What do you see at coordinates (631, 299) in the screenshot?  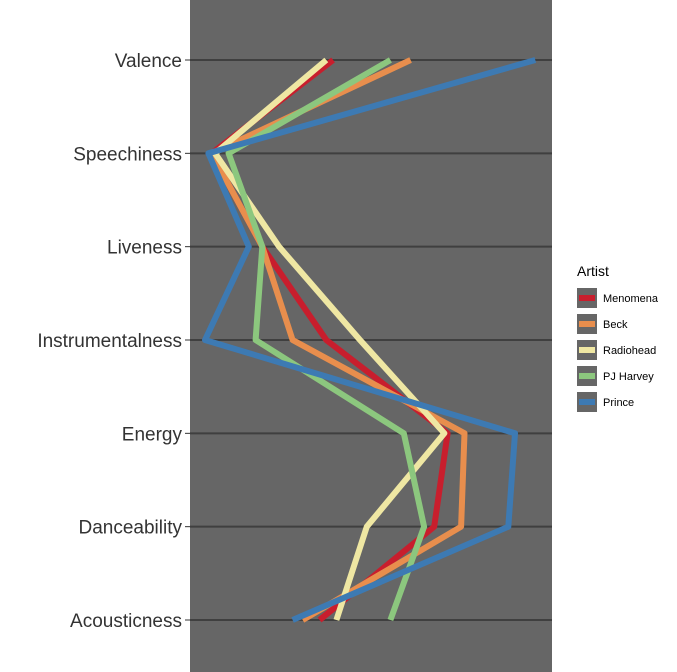 I see `legend-label: Menomena` at bounding box center [631, 299].